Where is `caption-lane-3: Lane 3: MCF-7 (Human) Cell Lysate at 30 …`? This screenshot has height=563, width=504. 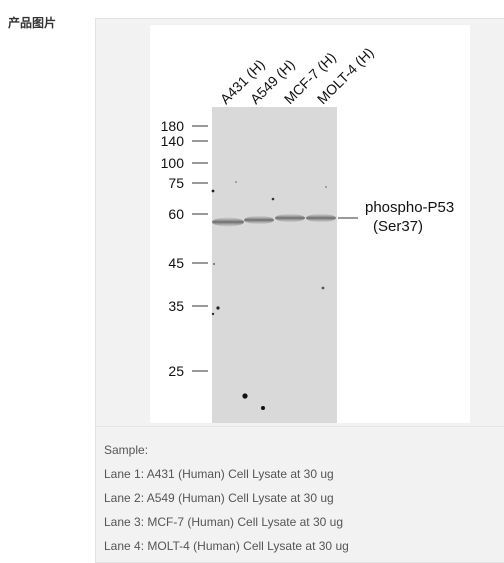
caption-lane-3: Lane 3: MCF-7 (Human) Cell Lysate at 30 … is located at coordinates (223, 522).